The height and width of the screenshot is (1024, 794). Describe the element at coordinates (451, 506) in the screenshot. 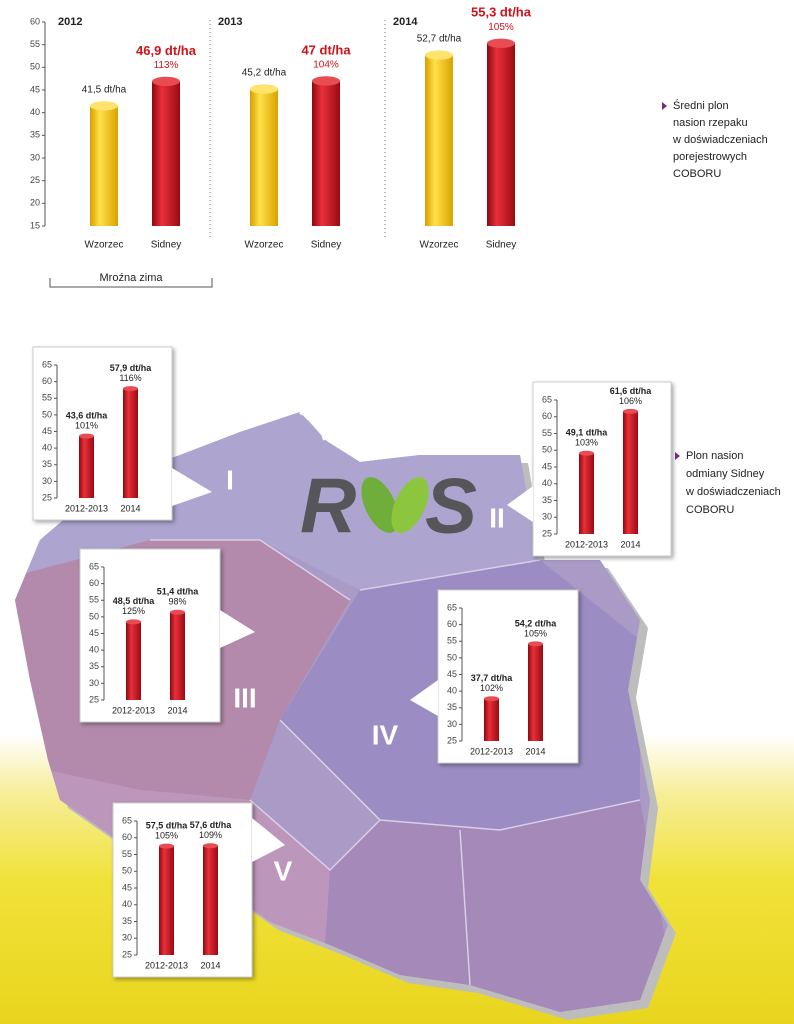

I see `logo-letter: S` at that location.